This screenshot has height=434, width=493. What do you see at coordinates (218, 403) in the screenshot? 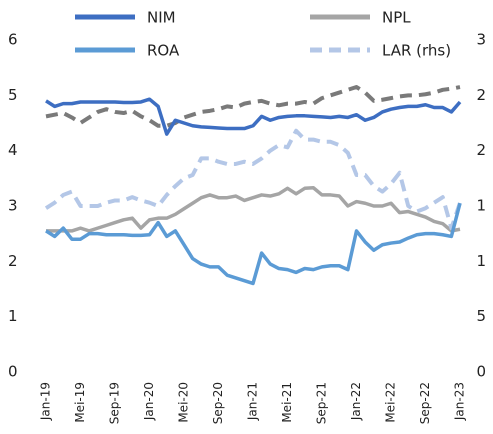
I see `x-tick-label: Sep-20` at bounding box center [218, 403].